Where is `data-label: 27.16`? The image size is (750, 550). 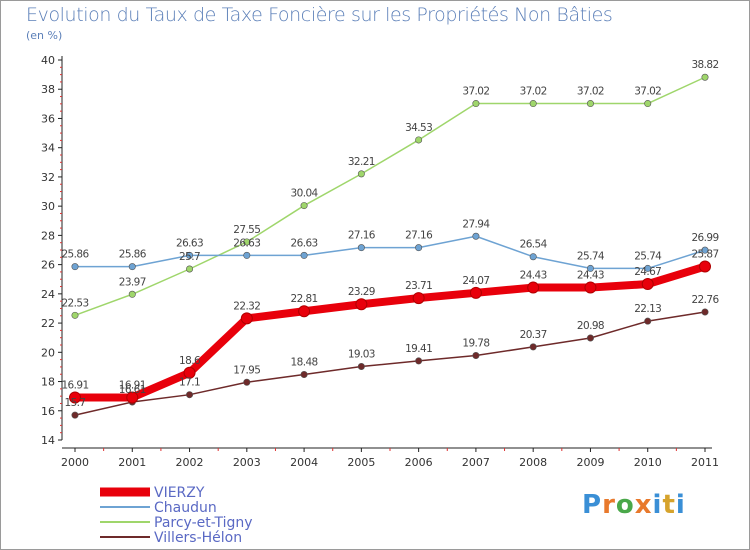 data-label: 27.16 is located at coordinates (419, 236).